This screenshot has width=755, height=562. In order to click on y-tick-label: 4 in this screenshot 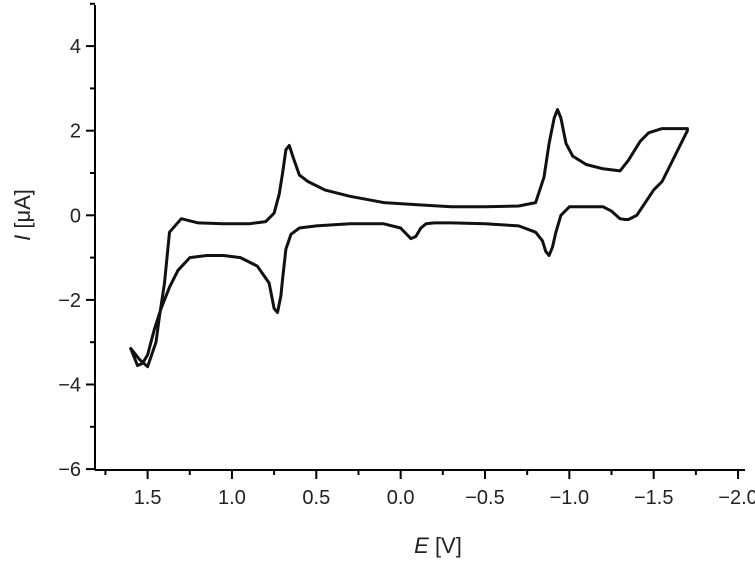, I will do `click(75, 47)`.